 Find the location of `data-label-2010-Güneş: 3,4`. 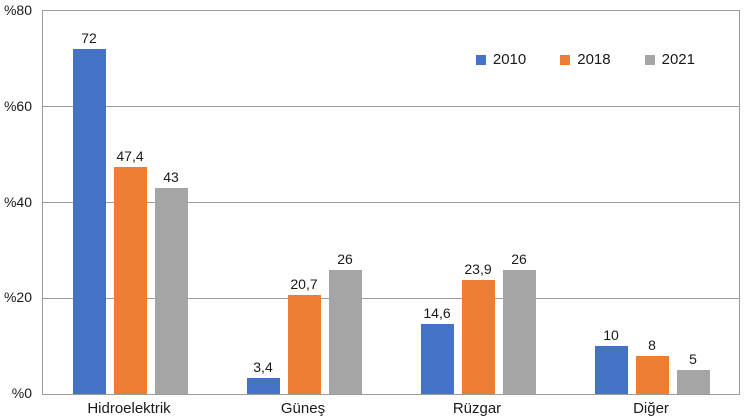

data-label-2010-Güneş: 3,4 is located at coordinates (263, 366).